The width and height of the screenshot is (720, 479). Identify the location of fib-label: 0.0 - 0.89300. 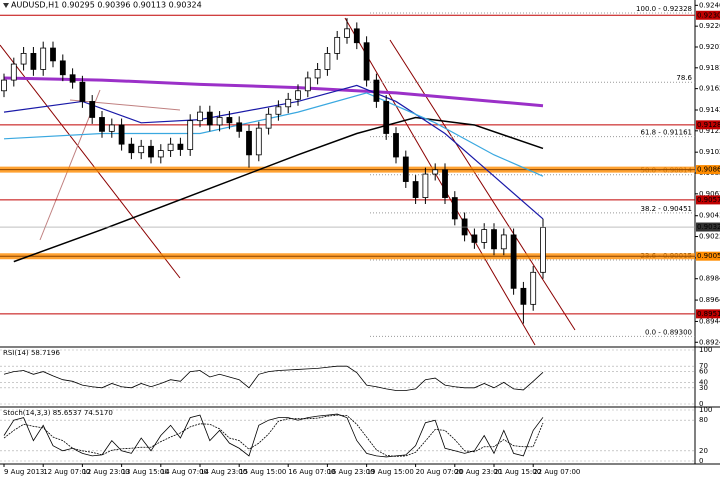
(668, 332).